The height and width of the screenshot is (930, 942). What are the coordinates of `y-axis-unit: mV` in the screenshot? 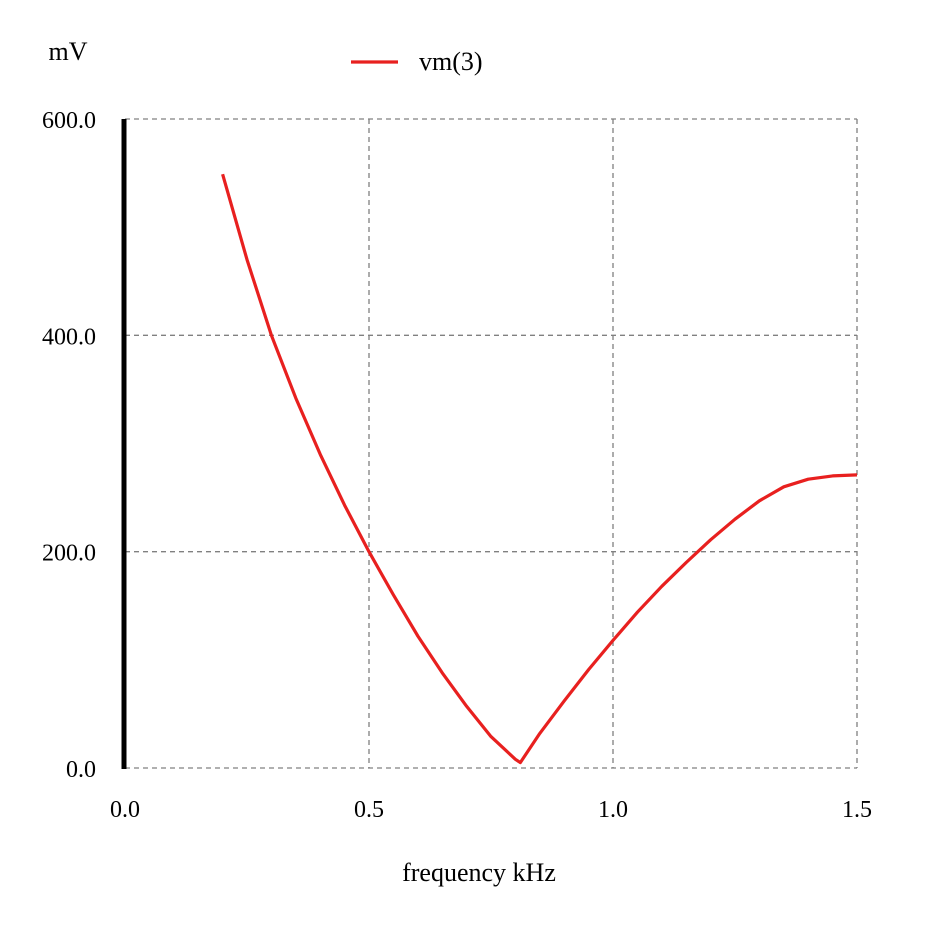 It's located at (68, 51).